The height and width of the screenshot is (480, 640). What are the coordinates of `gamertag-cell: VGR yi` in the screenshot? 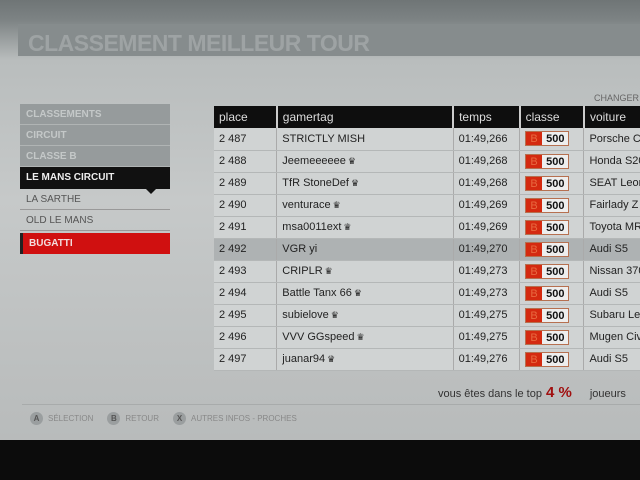 It's located at (365, 249).